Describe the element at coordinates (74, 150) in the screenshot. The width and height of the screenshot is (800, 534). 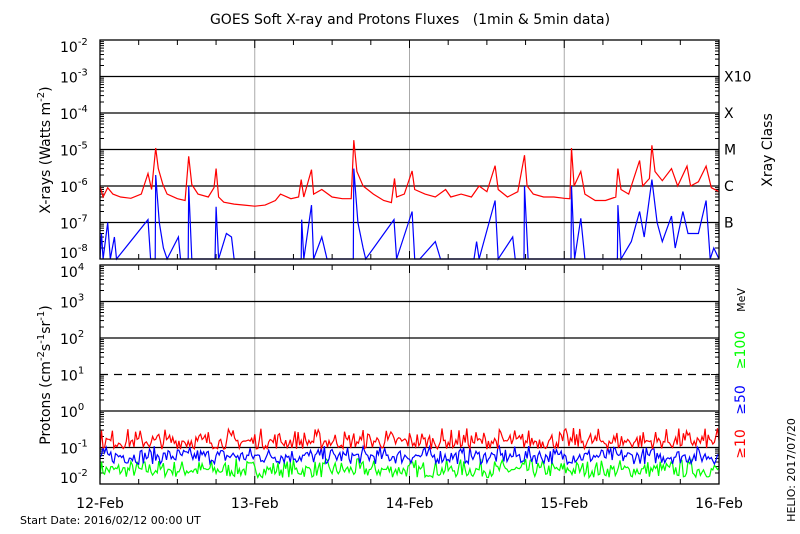
I see `xray-y-tick-label: 10⁻⁵` at that location.